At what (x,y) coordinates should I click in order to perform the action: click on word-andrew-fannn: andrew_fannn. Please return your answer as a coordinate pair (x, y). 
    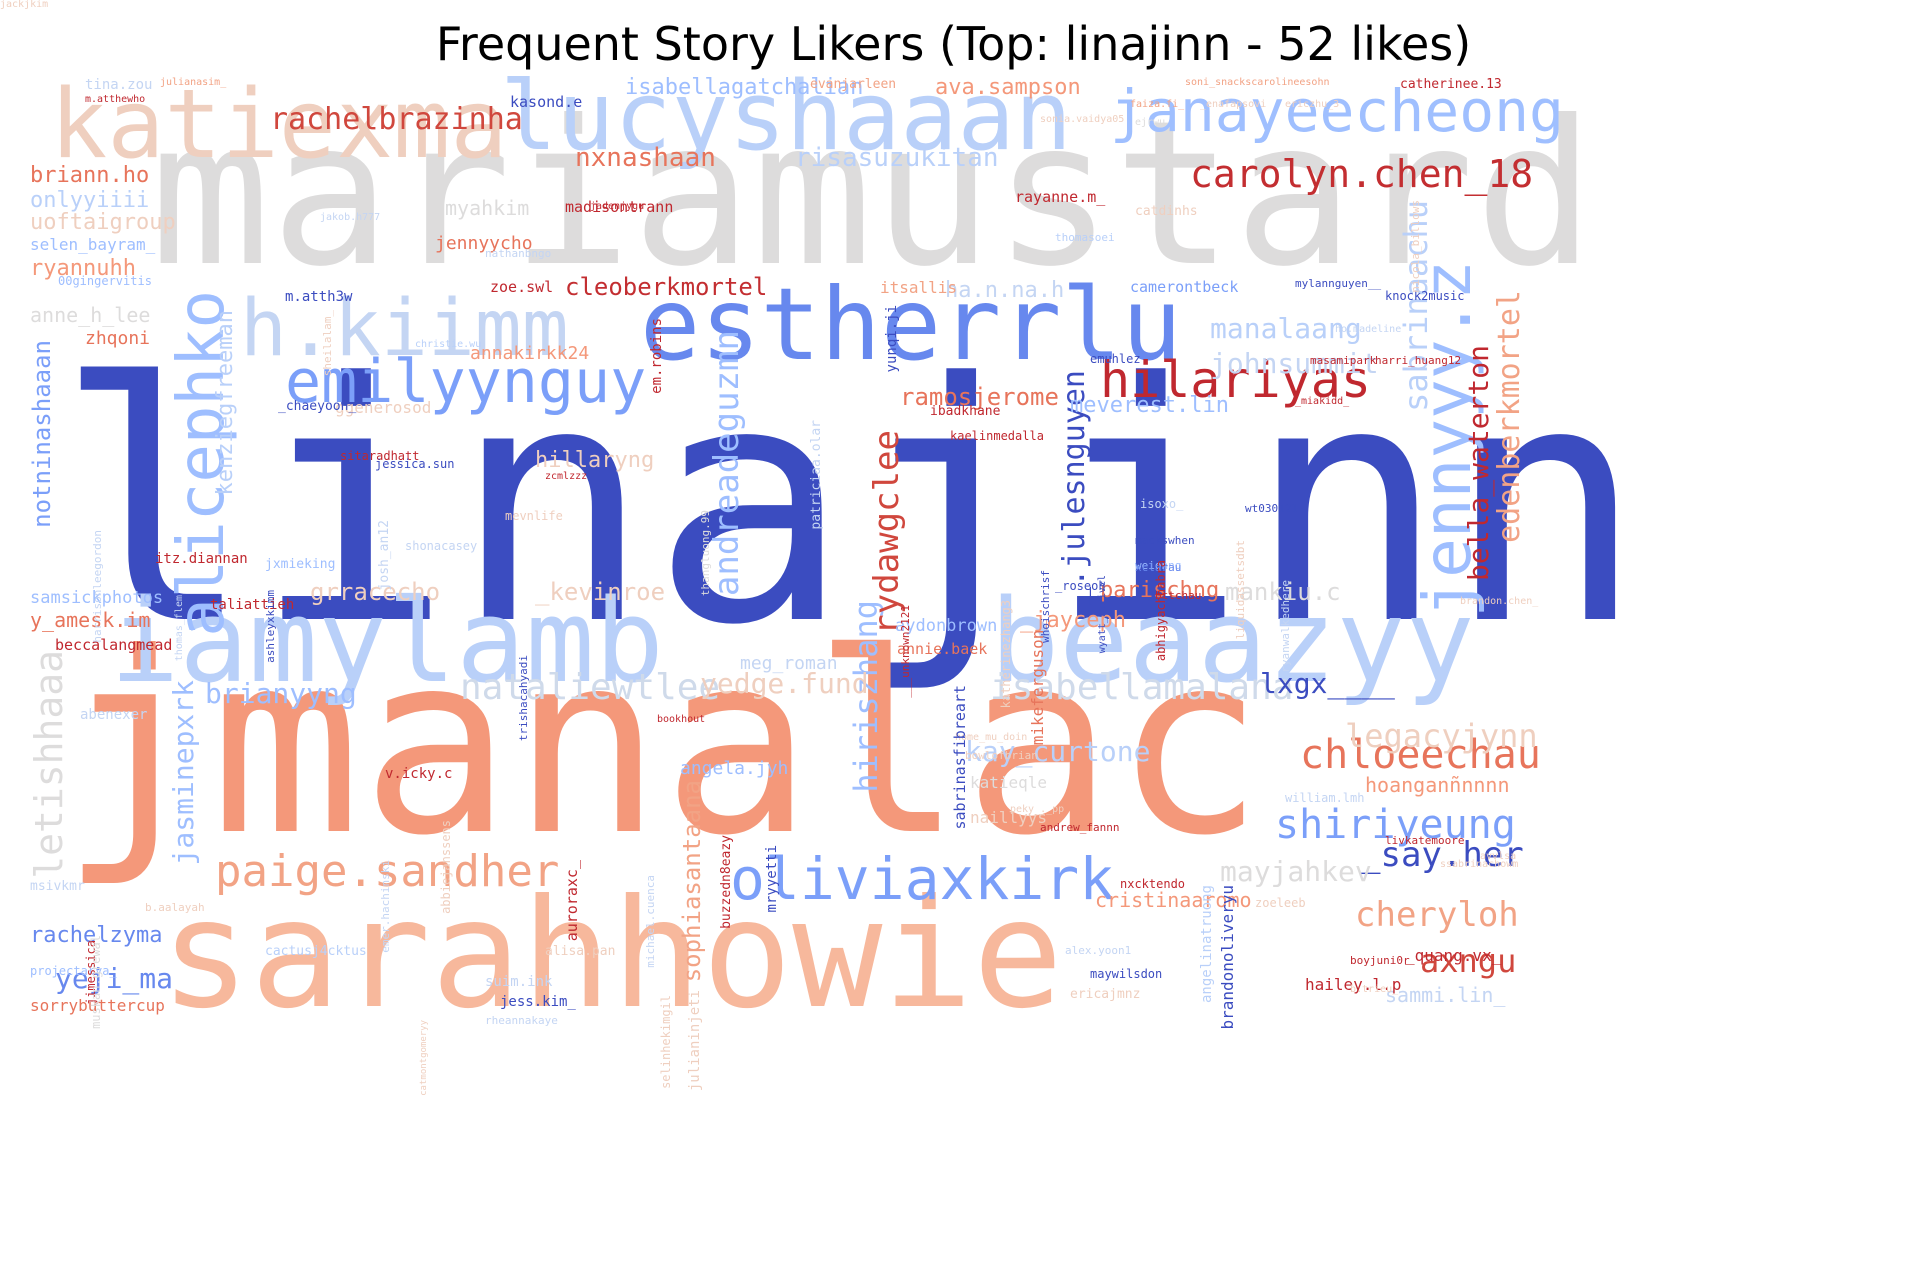
    Looking at the image, I should click on (1080, 827).